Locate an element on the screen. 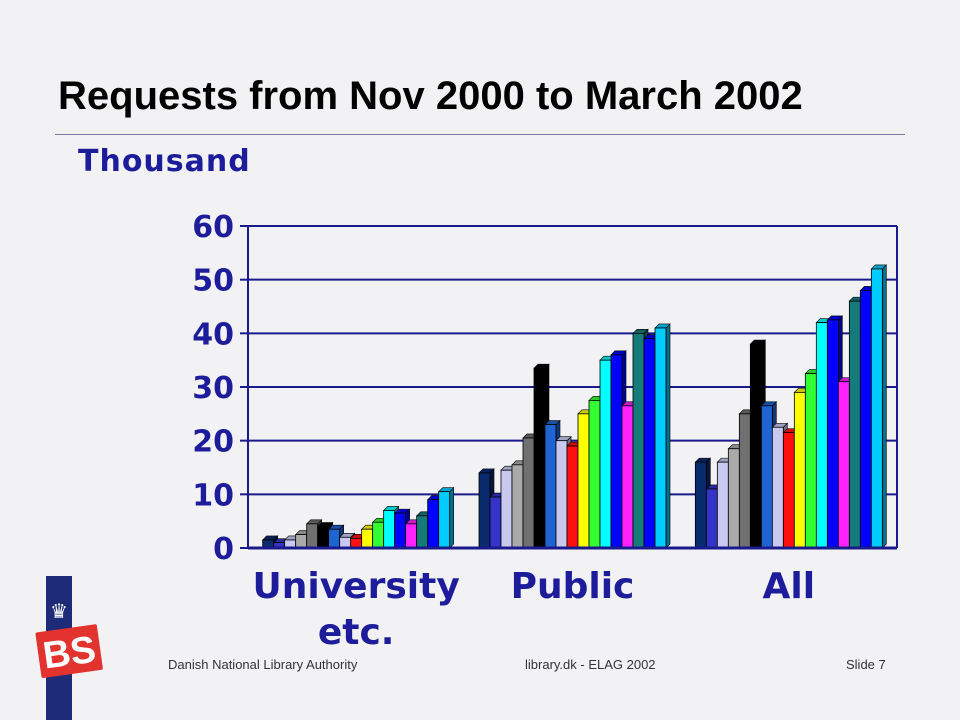 The image size is (960, 720). y-tick-label: 50 is located at coordinates (213, 281).